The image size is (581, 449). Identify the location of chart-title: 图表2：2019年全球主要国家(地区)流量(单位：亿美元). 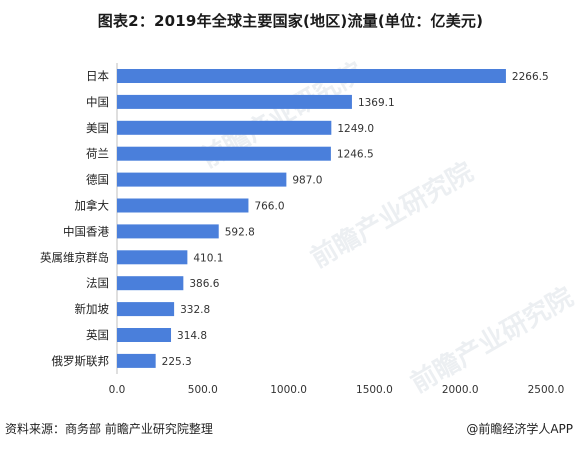
(290, 21).